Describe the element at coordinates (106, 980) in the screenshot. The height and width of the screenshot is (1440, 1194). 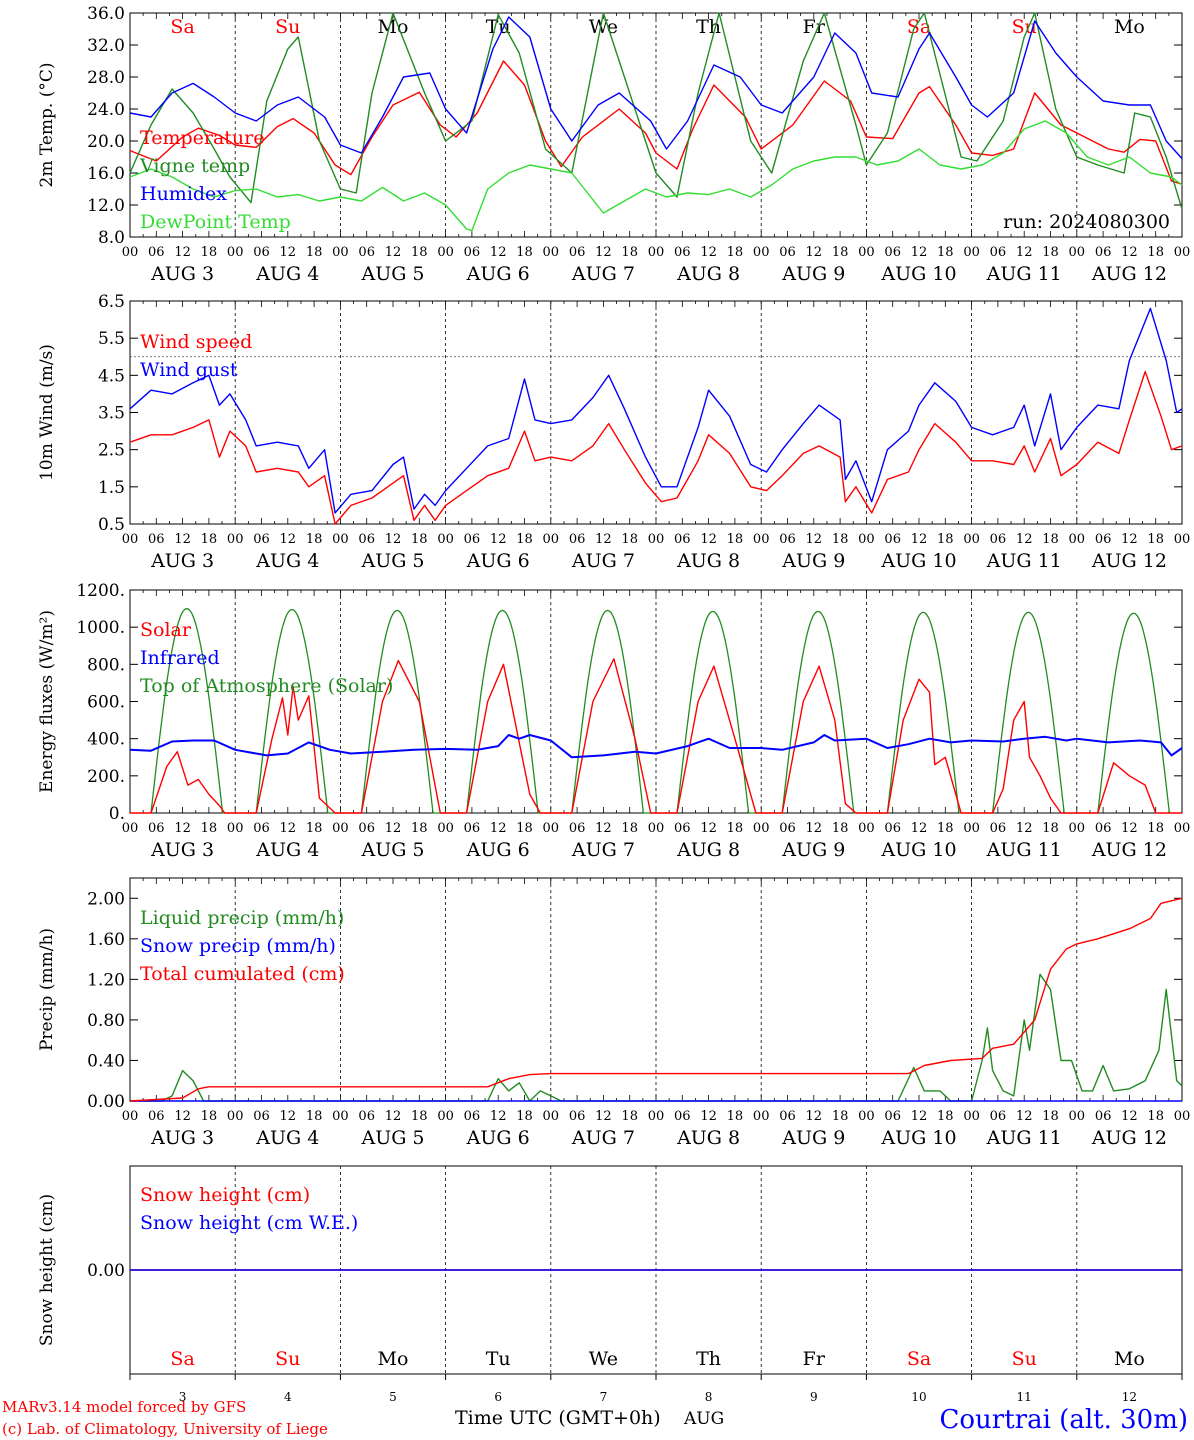
I see `y-tick-label: 1.20` at that location.